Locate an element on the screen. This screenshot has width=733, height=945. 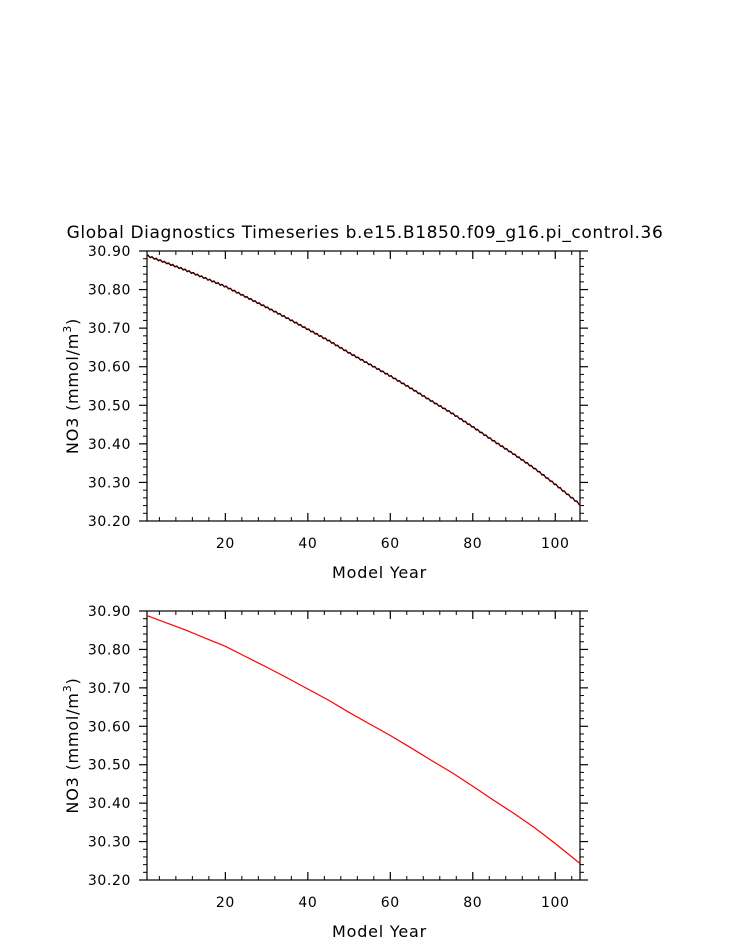
bottom-x-axis-label: Model Year is located at coordinates (379, 931).